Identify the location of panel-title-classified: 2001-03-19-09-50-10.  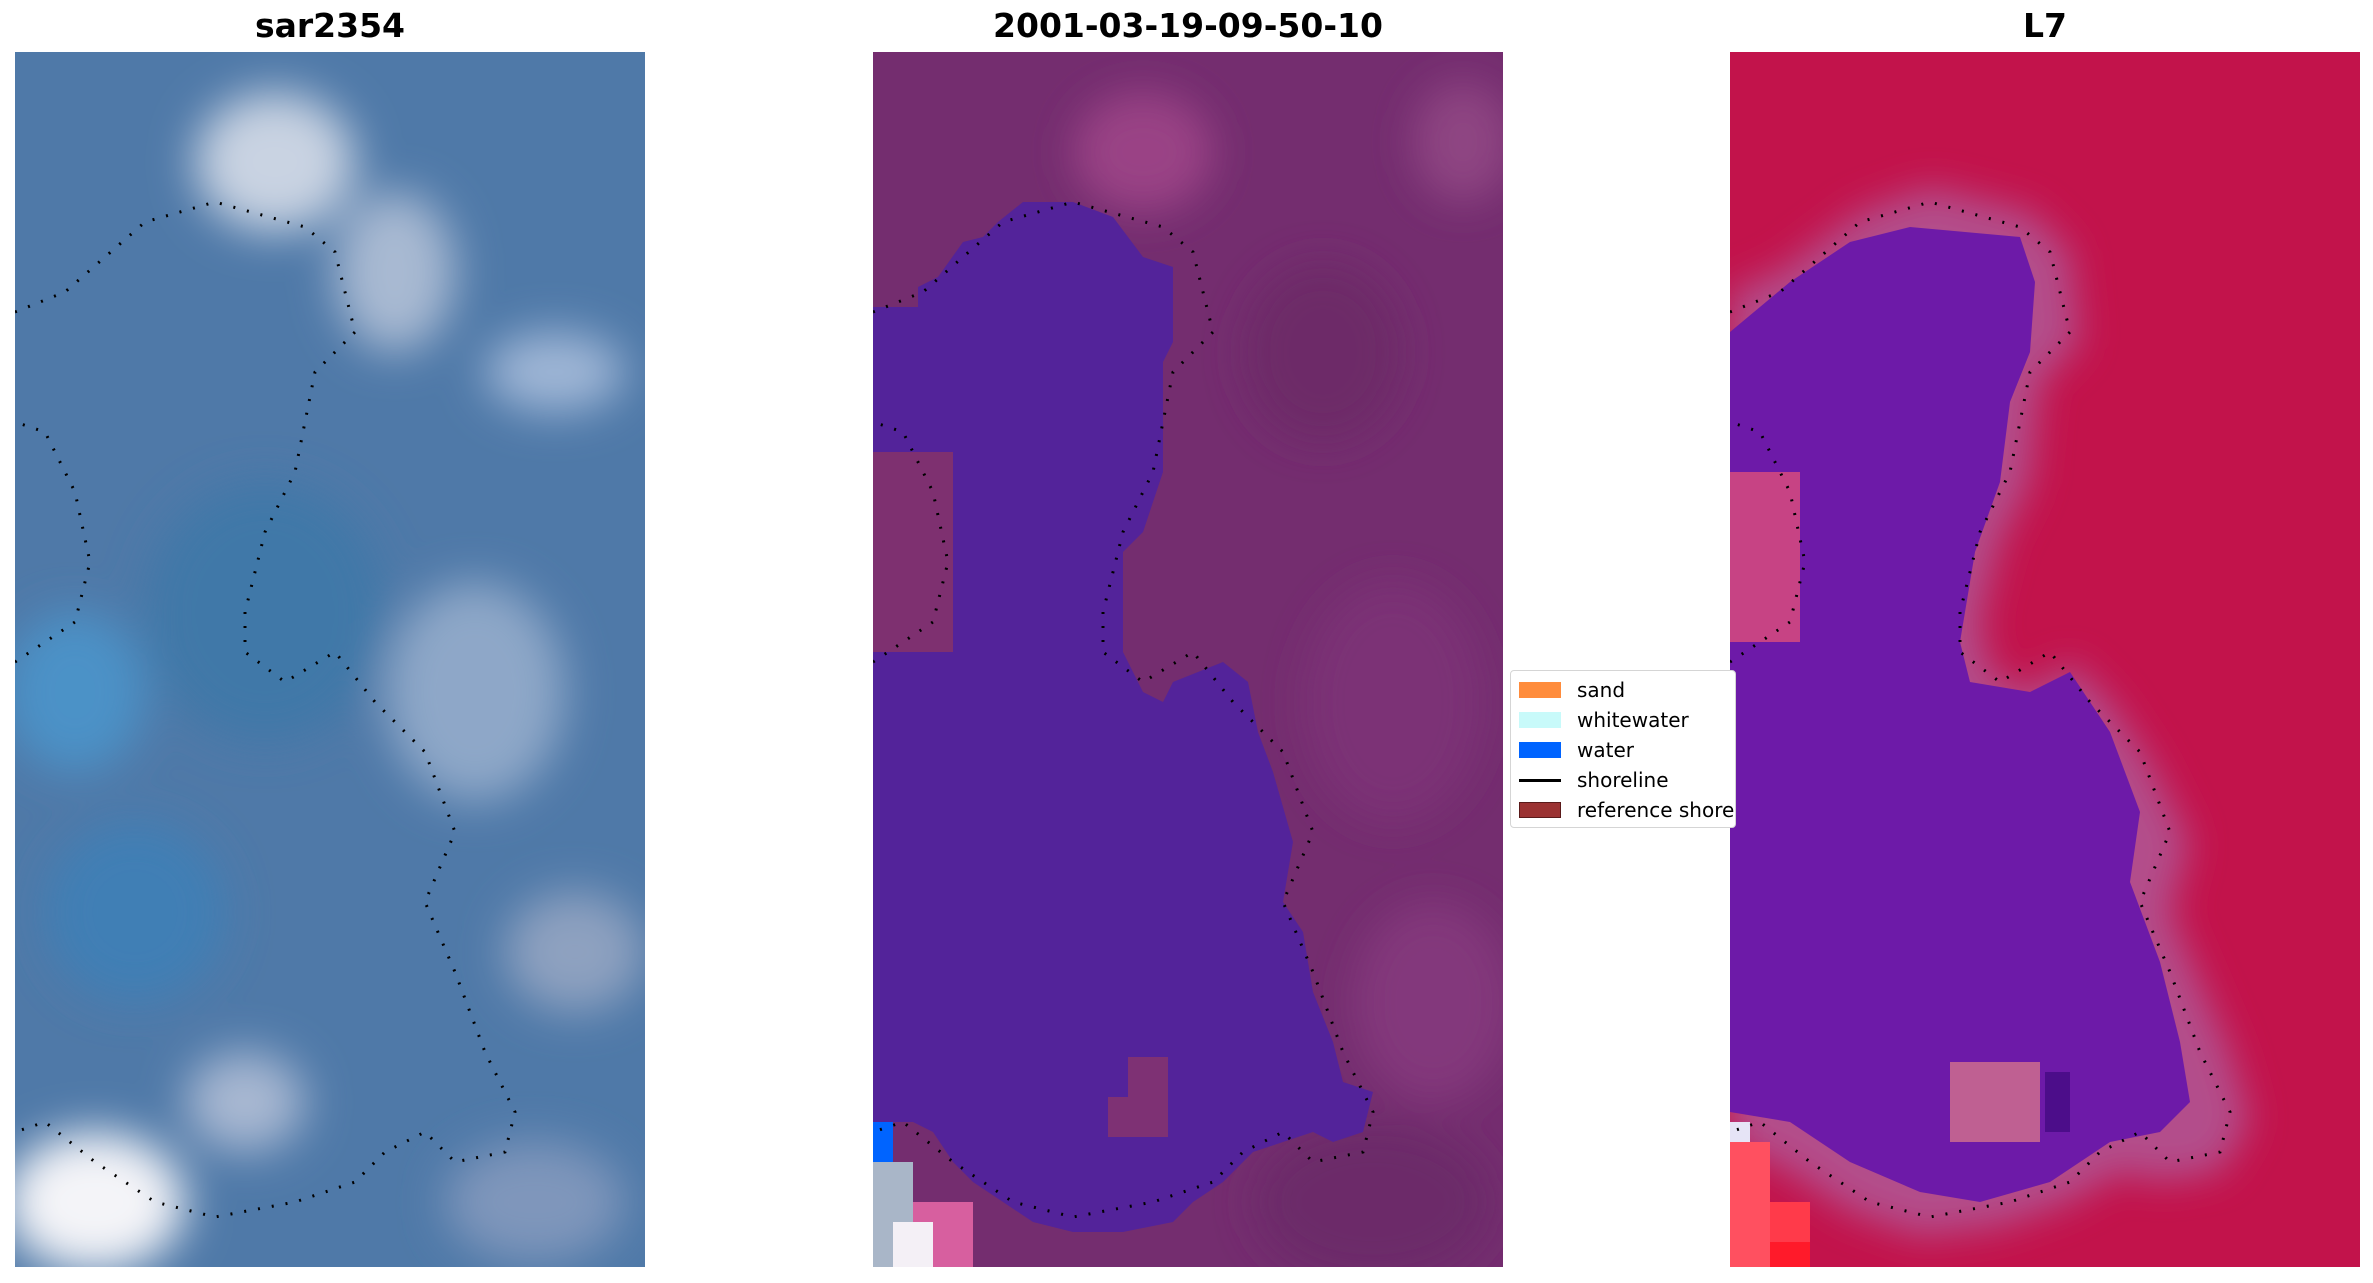
(1188, 25).